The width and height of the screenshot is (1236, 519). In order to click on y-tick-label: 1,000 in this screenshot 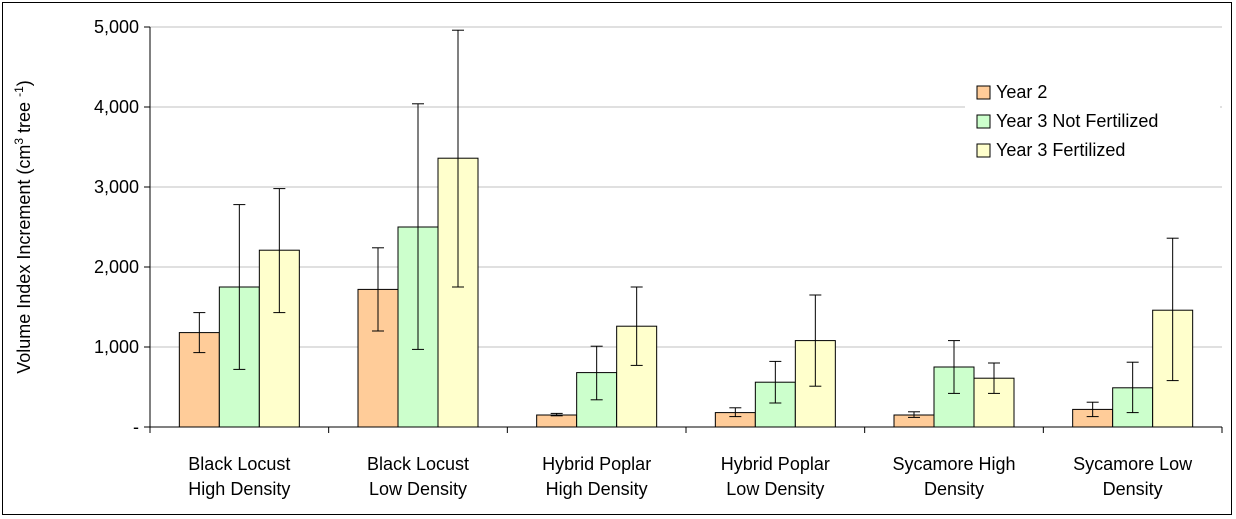, I will do `click(116, 347)`.